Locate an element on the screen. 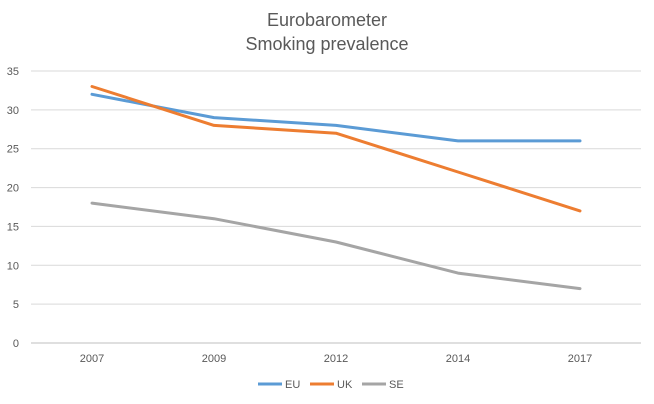 The width and height of the screenshot is (654, 404). chart-title-line-2: Smoking prevalence is located at coordinates (326, 44).